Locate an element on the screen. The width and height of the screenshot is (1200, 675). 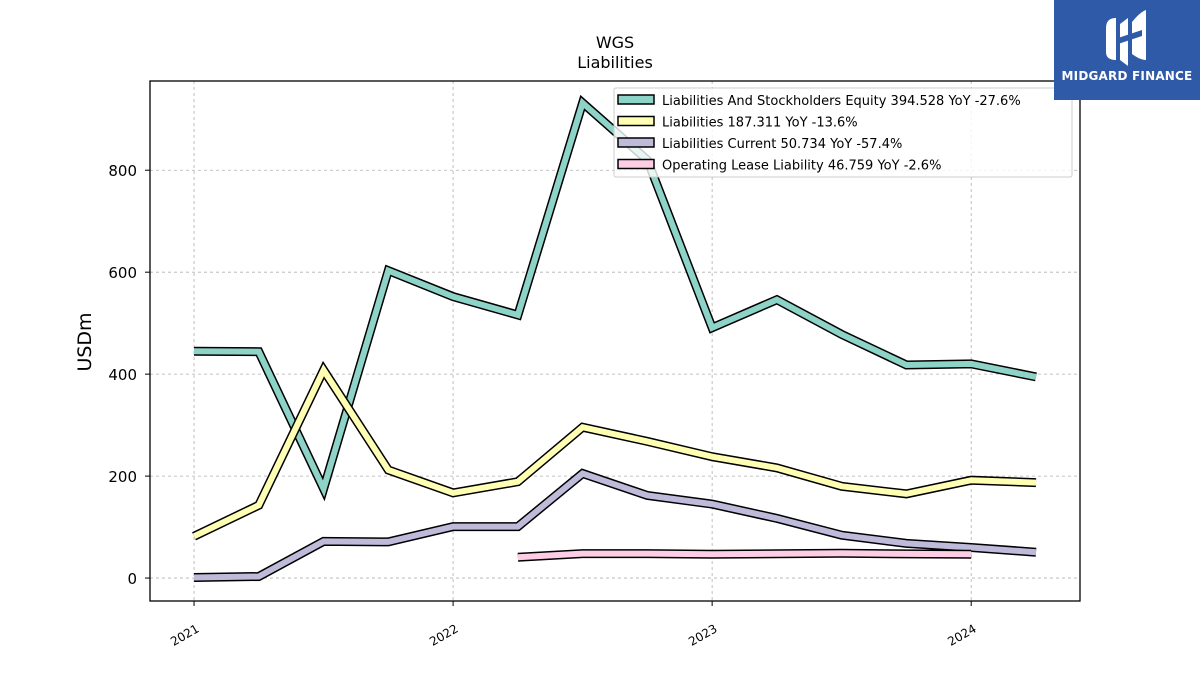
y-axis-label: USDm is located at coordinates (85, 341).